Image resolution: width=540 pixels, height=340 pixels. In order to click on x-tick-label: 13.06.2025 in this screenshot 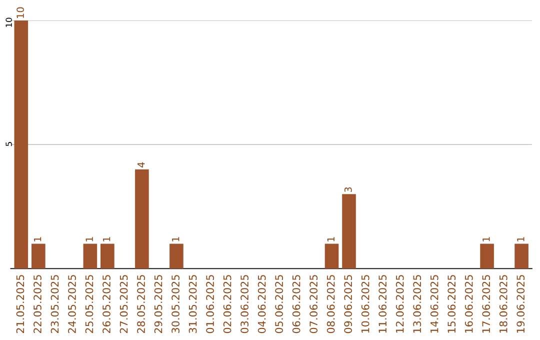, I will do `click(417, 304)`.